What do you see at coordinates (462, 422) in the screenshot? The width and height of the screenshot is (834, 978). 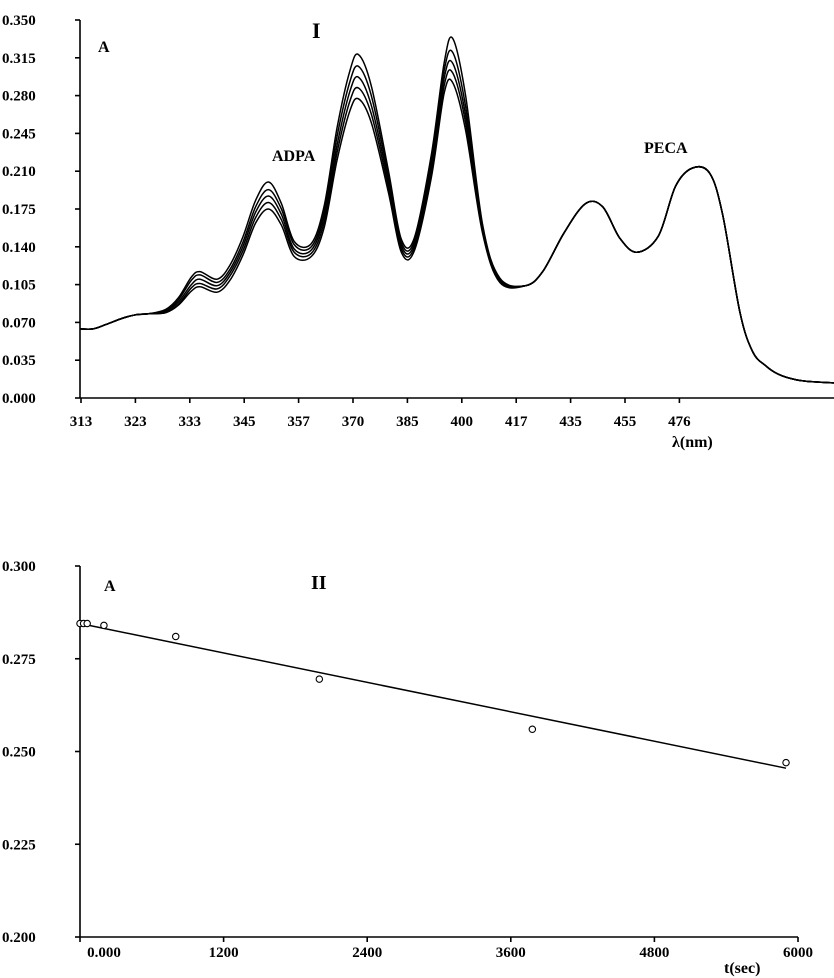 I see `x-tick-label: 400` at bounding box center [462, 422].